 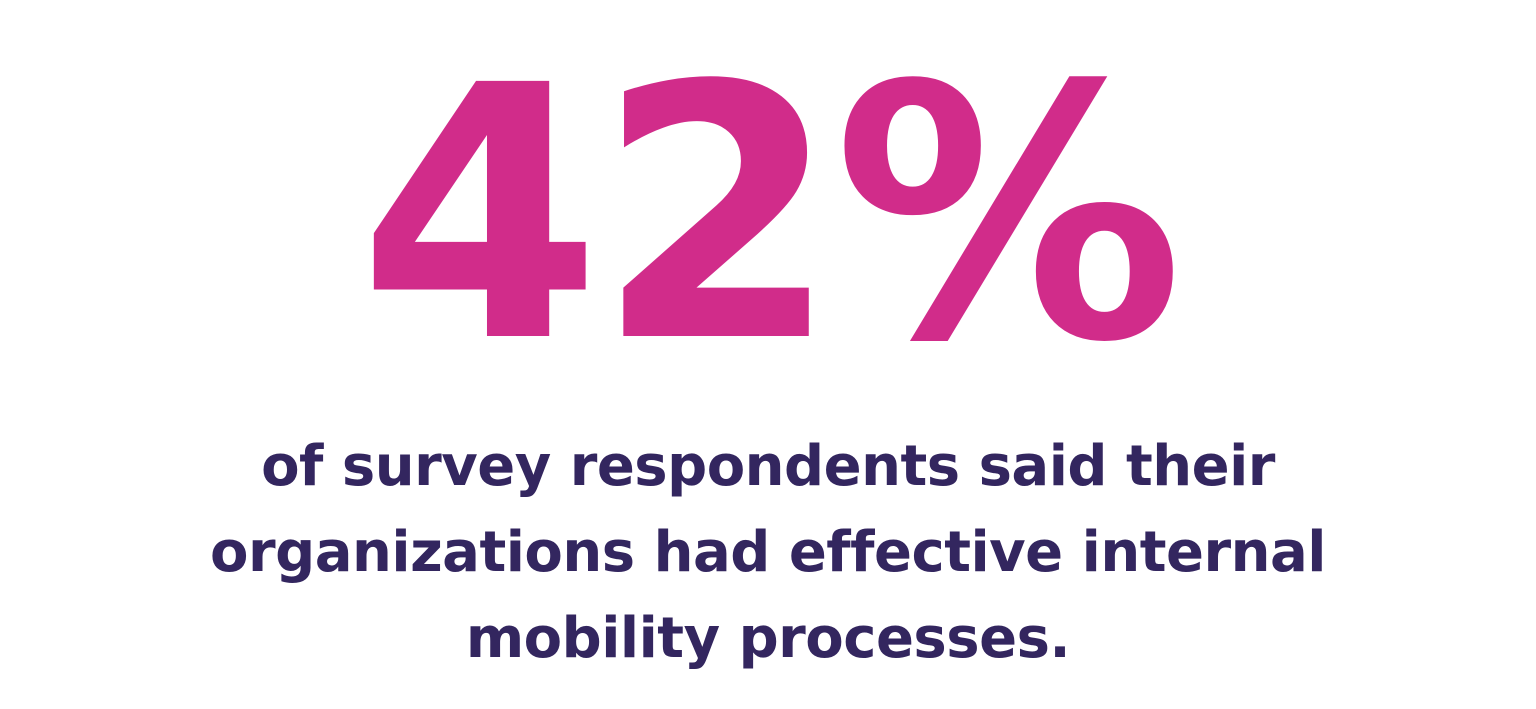 I want to click on caption-line-3: mobility processes., so click(x=768, y=638).